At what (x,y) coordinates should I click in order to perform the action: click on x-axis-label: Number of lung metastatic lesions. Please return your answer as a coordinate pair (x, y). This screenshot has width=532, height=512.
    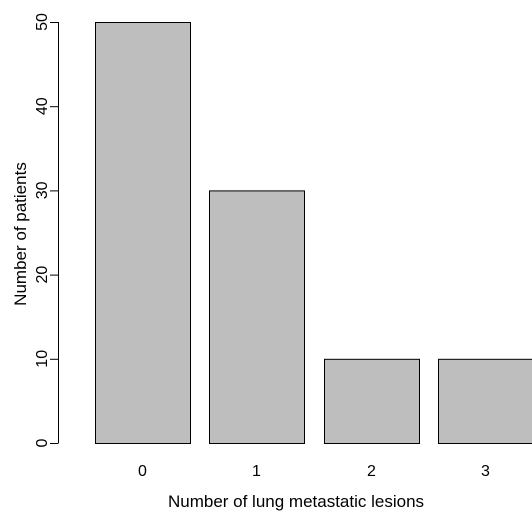
    Looking at the image, I should click on (296, 501).